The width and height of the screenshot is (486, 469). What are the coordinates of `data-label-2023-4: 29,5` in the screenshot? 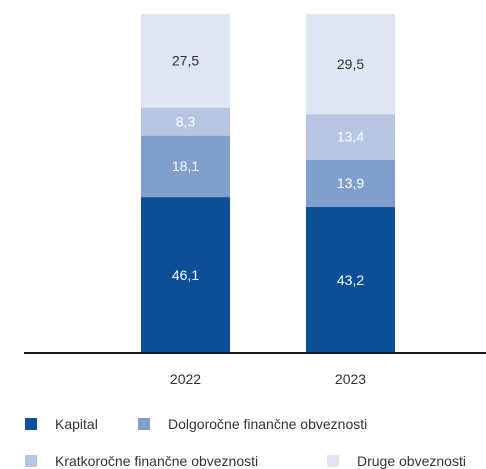 It's located at (350, 64).